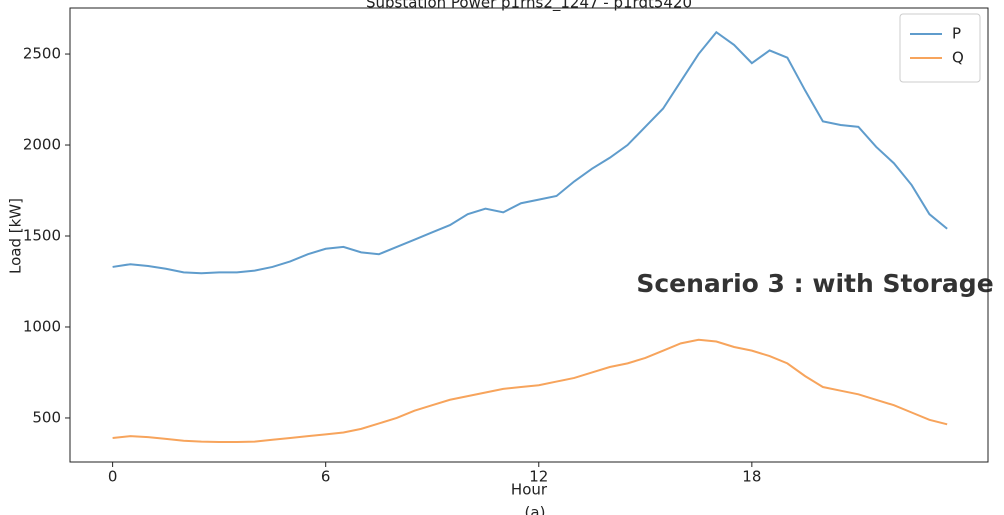 The width and height of the screenshot is (1004, 515). I want to click on y-tick-label: 2000, so click(42, 145).